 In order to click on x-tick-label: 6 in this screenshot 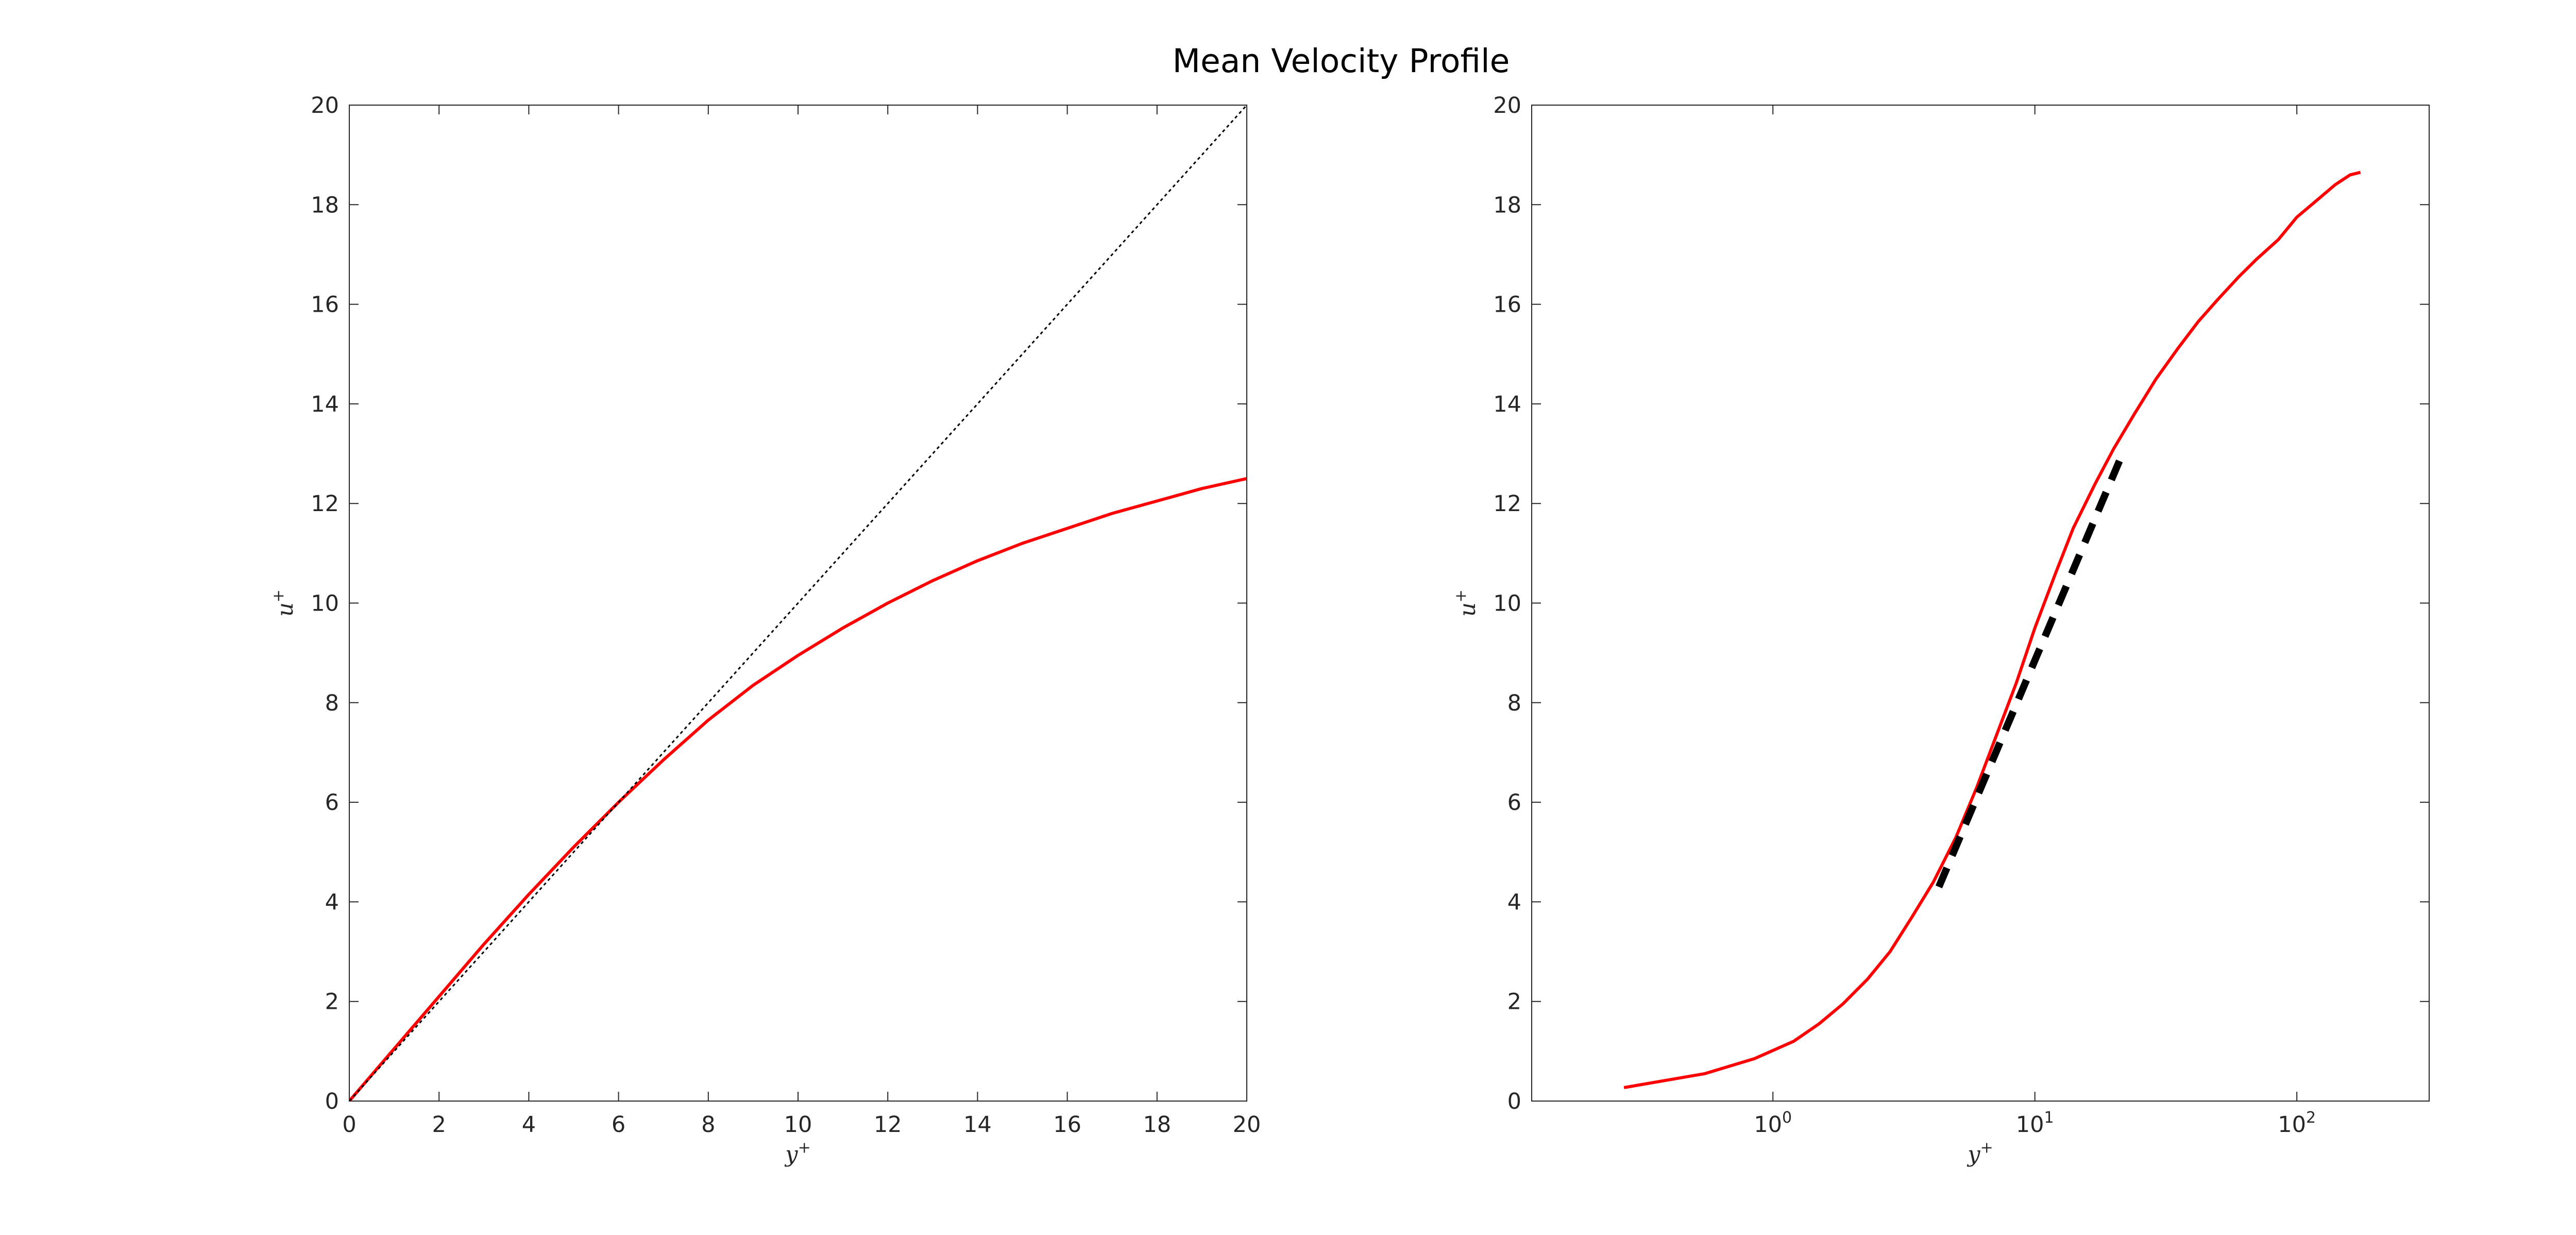, I will do `click(619, 1125)`.